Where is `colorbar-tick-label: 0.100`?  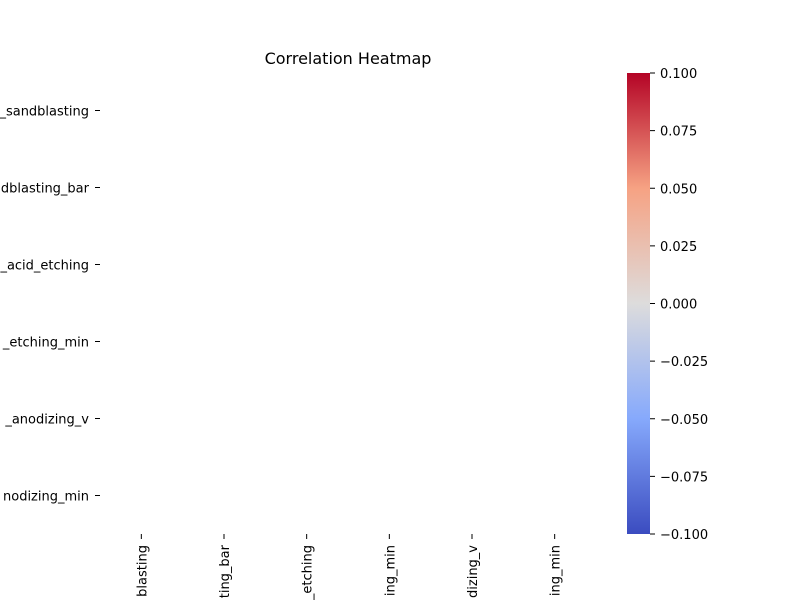 colorbar-tick-label: 0.100 is located at coordinates (678, 74).